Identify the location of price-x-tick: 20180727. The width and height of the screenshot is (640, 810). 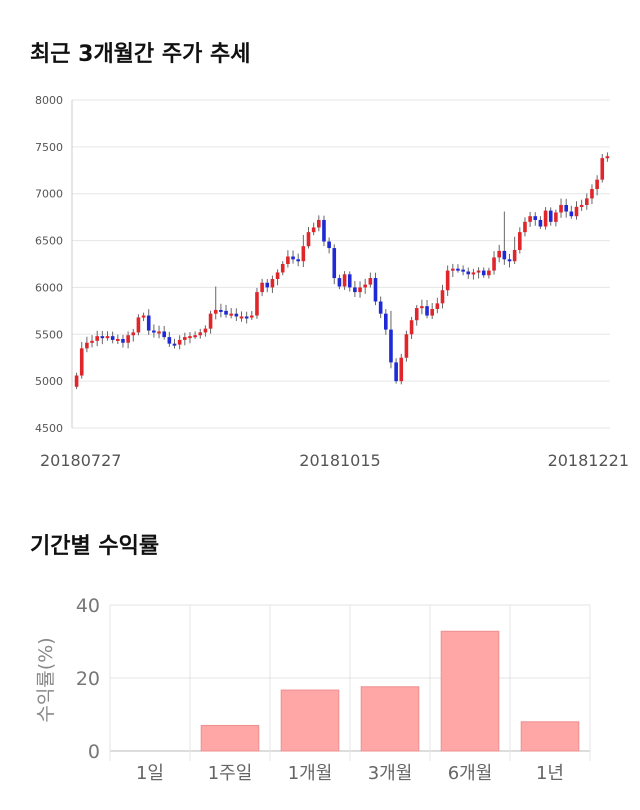
(80, 460).